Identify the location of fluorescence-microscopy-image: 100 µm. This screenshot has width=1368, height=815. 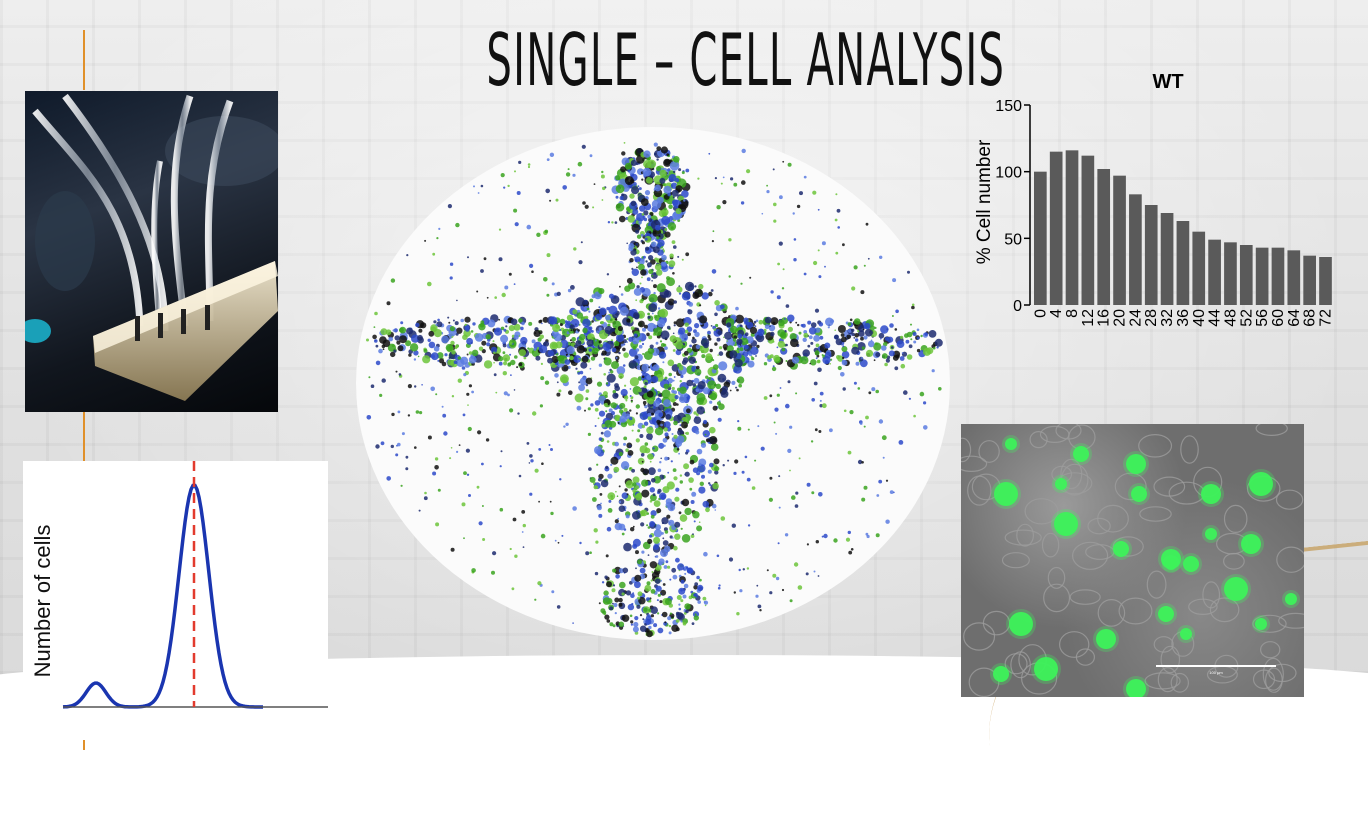
(1132, 560).